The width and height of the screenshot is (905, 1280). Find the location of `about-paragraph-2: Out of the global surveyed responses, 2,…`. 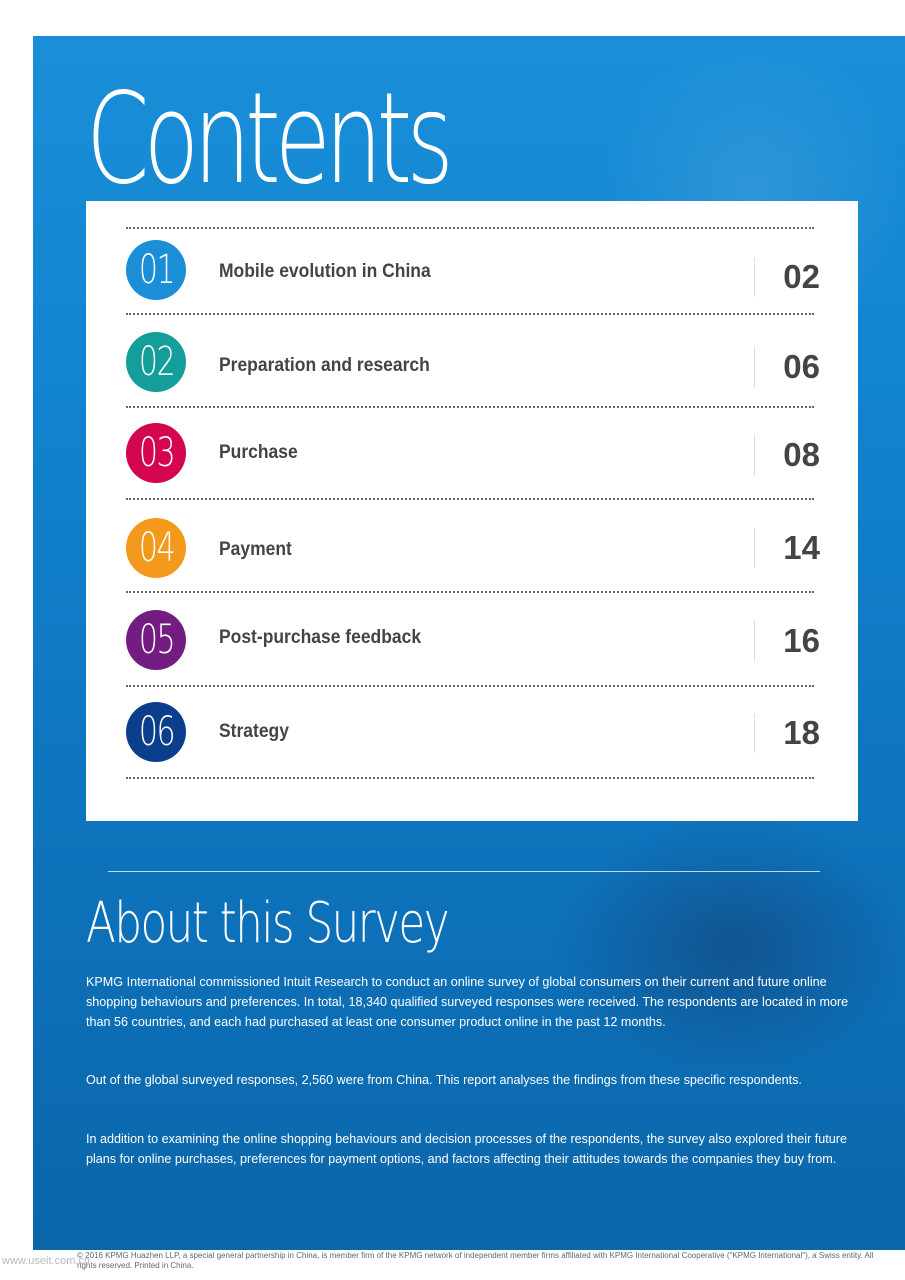

about-paragraph-2: Out of the global surveyed responses, 2,… is located at coordinates (444, 1080).